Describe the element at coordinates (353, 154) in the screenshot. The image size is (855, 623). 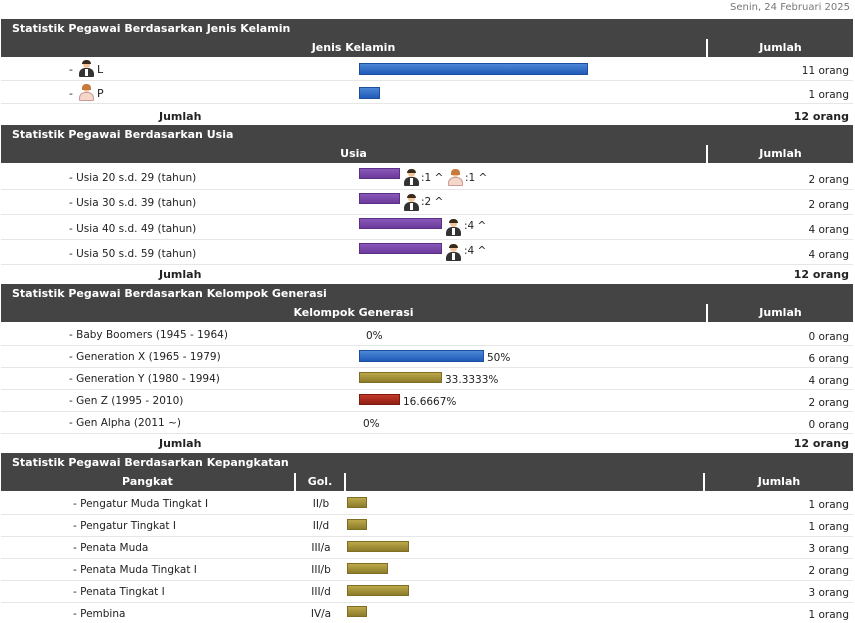
I see `age-col-header: Usia` at that location.